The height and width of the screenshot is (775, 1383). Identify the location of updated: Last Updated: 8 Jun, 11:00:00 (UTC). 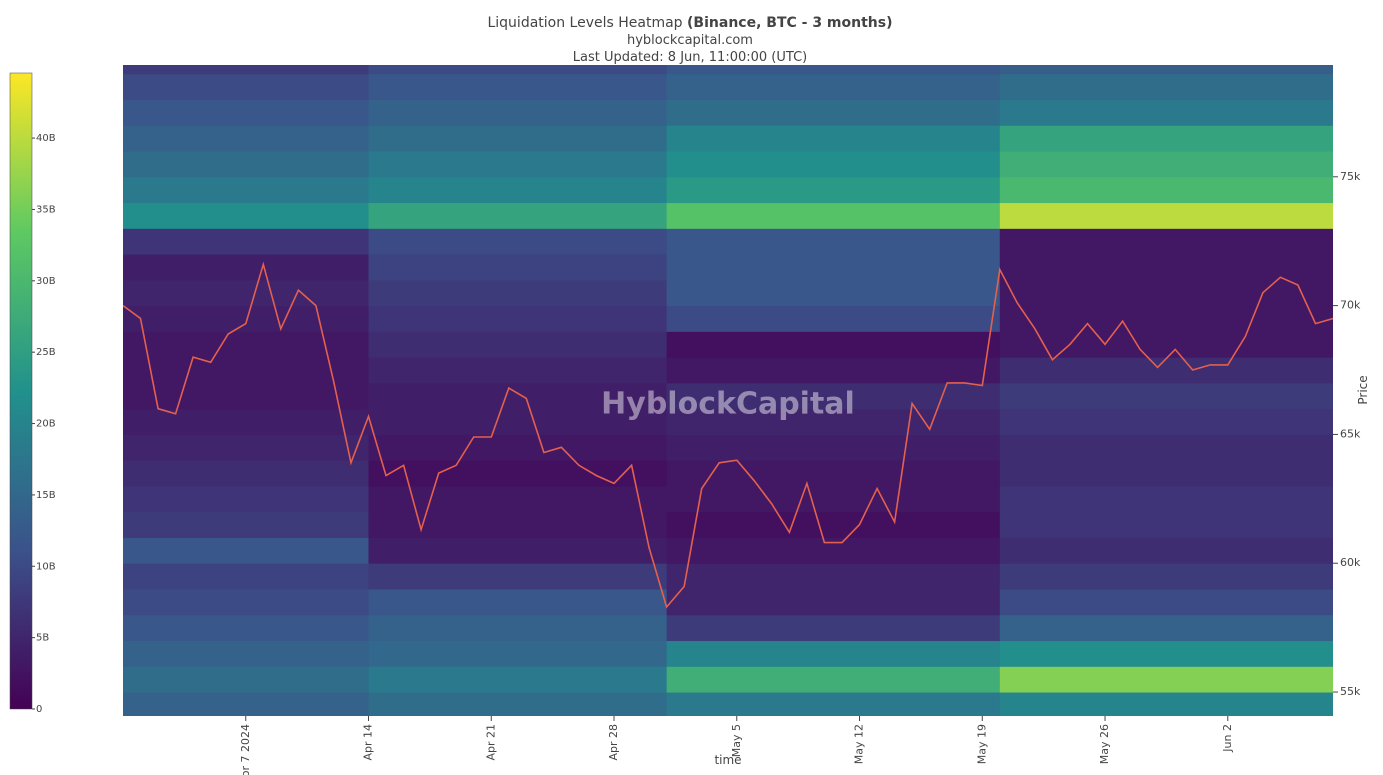
(690, 57).